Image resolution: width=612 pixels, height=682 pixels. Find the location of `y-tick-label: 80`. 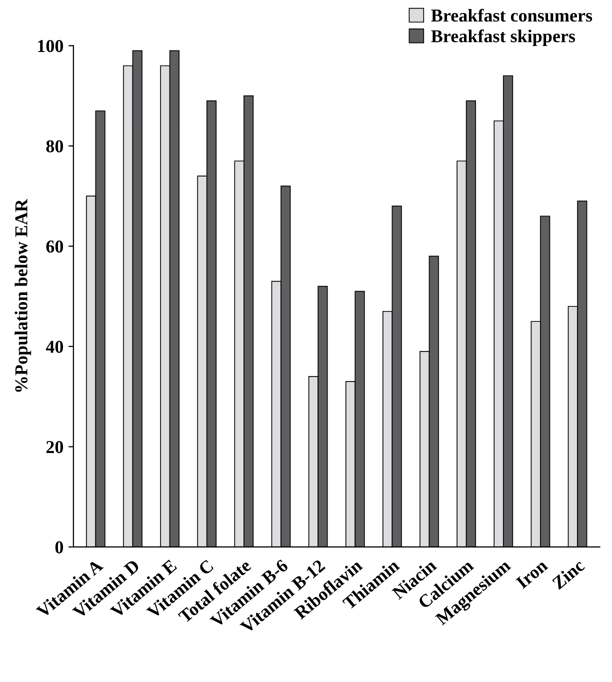

y-tick-label: 80 is located at coordinates (55, 146).